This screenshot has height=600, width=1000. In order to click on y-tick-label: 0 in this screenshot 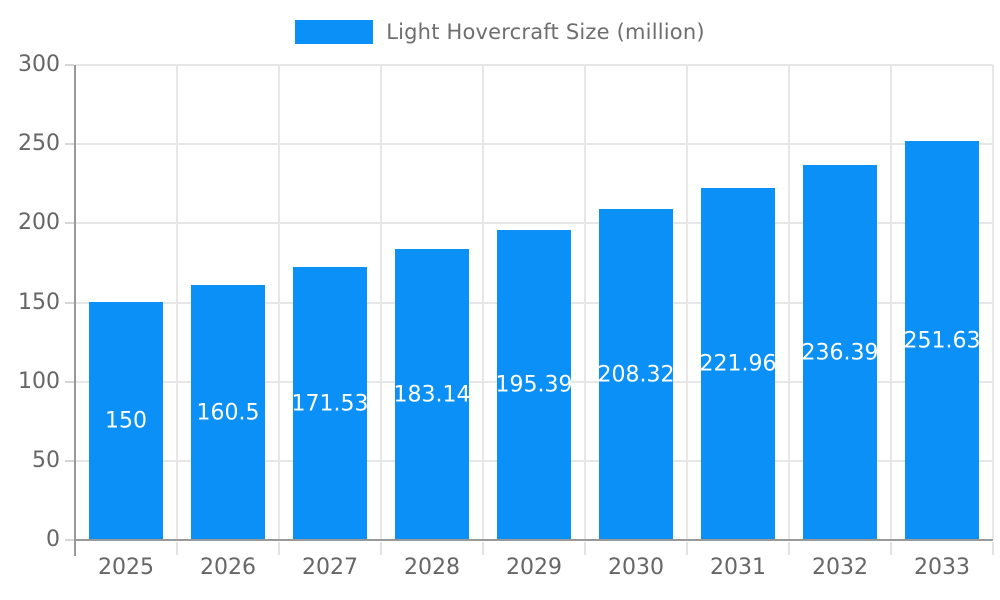, I will do `click(53, 539)`.